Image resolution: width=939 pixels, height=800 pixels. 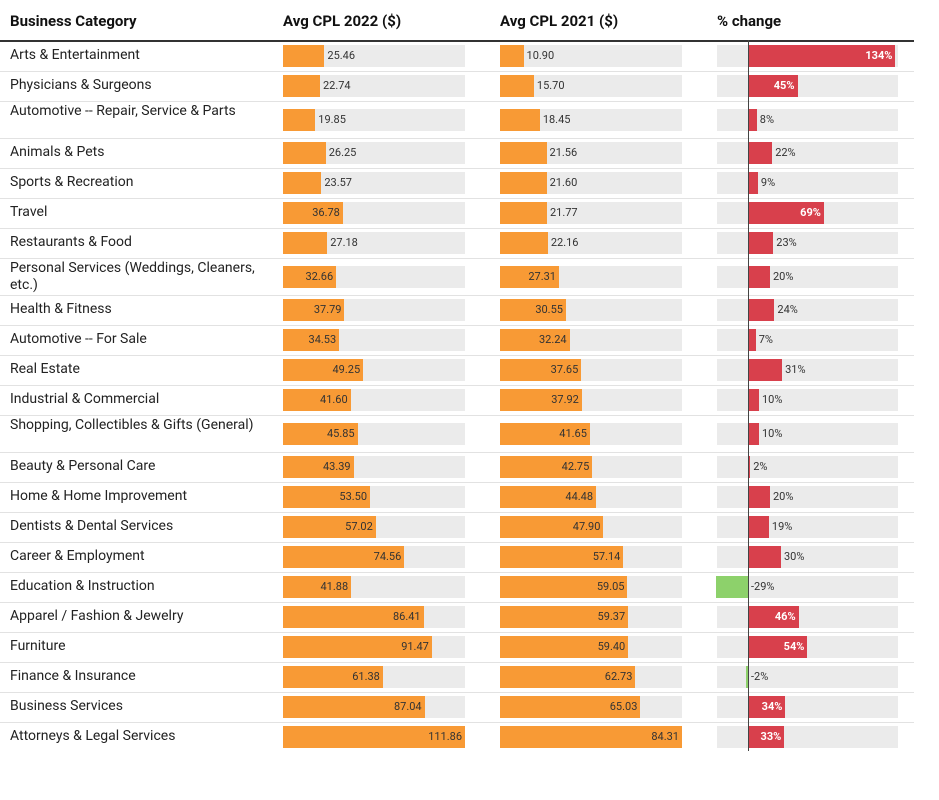 I want to click on bar-cpl-2021-value-label: 62.73, so click(x=618, y=676).